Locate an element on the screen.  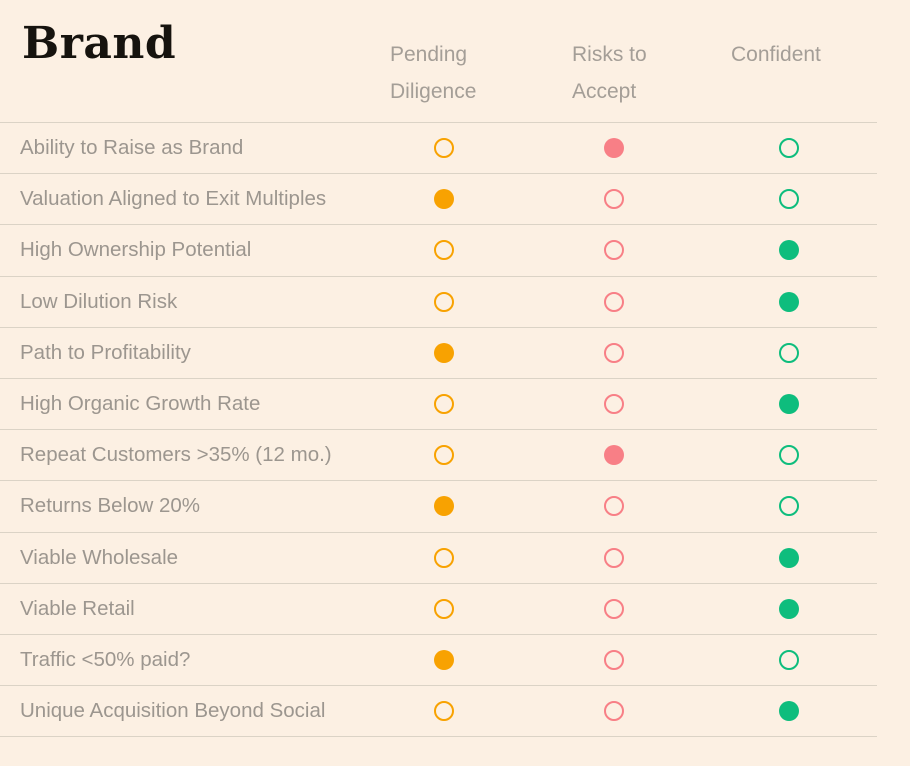
row-label: Ability to Raise as Brand is located at coordinates (132, 148).